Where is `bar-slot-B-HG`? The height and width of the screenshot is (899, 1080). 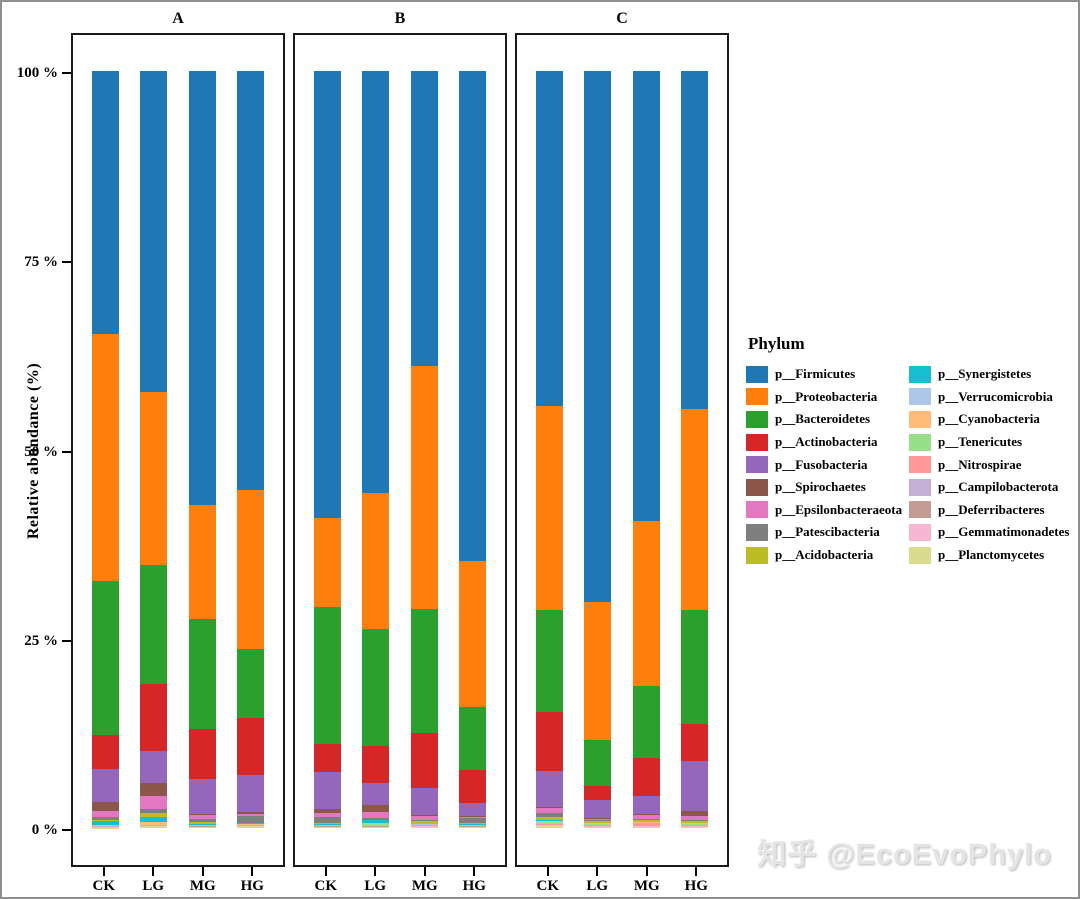
bar-slot-B-HG is located at coordinates (473, 449).